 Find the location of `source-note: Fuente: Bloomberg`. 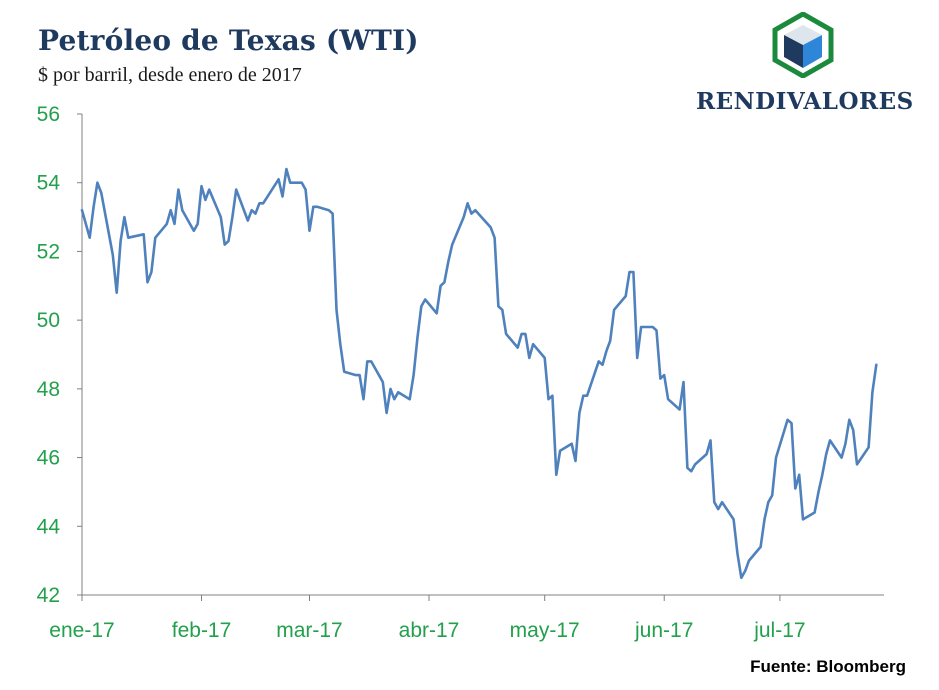

source-note: Fuente: Bloomberg is located at coordinates (828, 666).